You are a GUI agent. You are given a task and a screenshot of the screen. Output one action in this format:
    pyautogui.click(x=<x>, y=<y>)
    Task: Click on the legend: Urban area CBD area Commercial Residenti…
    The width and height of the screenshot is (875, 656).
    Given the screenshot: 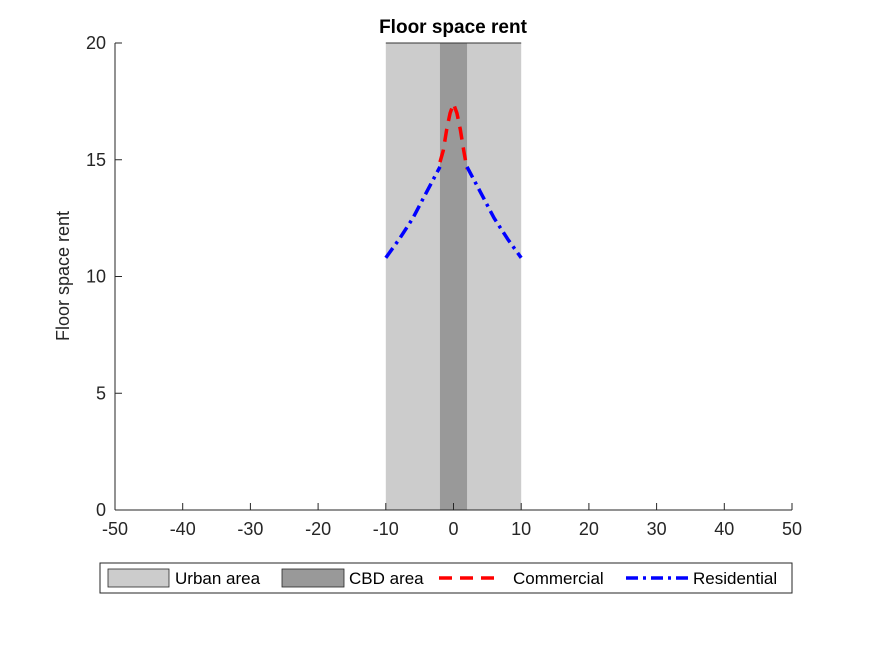 What is the action you would take?
    pyautogui.click(x=446, y=578)
    